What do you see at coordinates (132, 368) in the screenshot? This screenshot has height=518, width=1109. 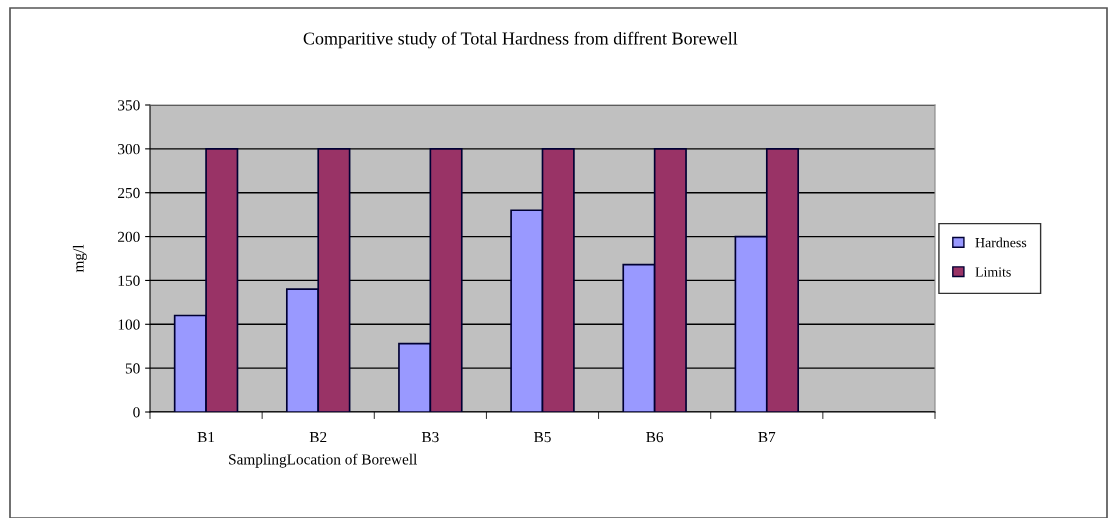 I see `y-tick-label: 50` at bounding box center [132, 368].